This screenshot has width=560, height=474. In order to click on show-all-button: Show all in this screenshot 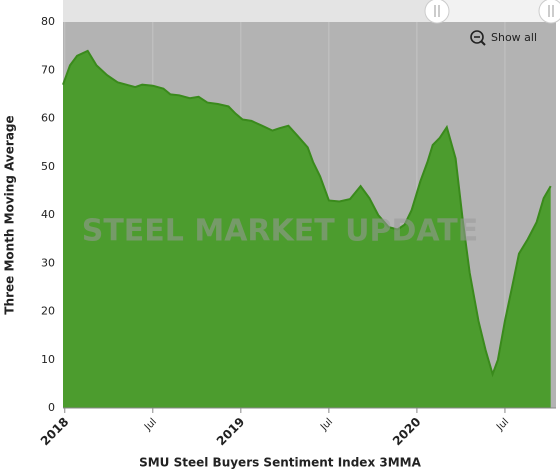, I will do `click(503, 38)`.